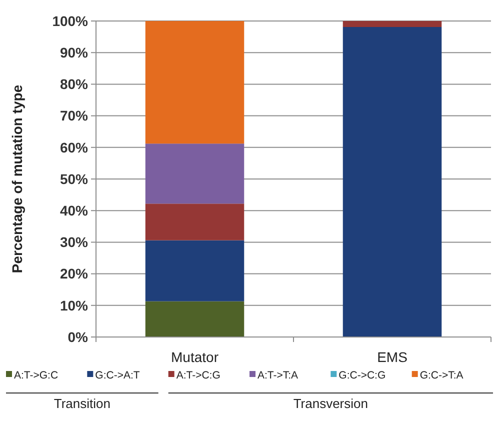  What do you see at coordinates (74, 242) in the screenshot?
I see `y-tick-label: 30%` at bounding box center [74, 242].